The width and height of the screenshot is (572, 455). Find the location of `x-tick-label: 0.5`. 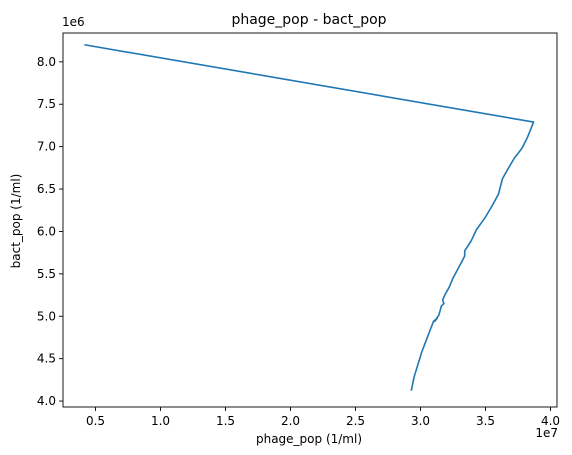

x-tick-label: 0.5 is located at coordinates (95, 421).